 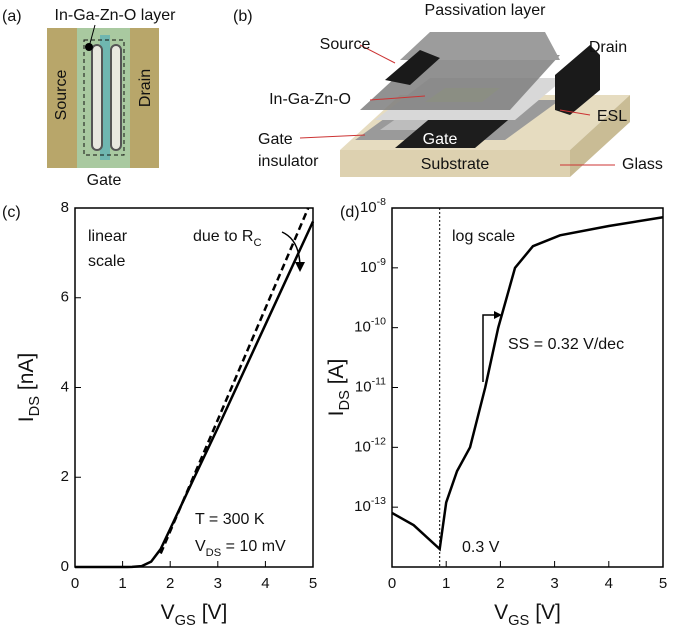 I want to click on data-line, so click(x=234, y=381).